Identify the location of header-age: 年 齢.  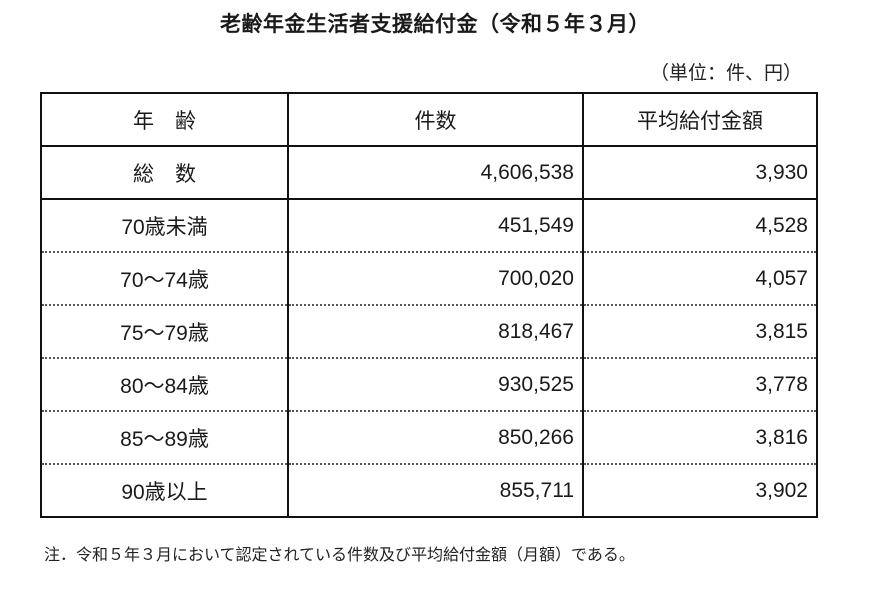
(164, 120).